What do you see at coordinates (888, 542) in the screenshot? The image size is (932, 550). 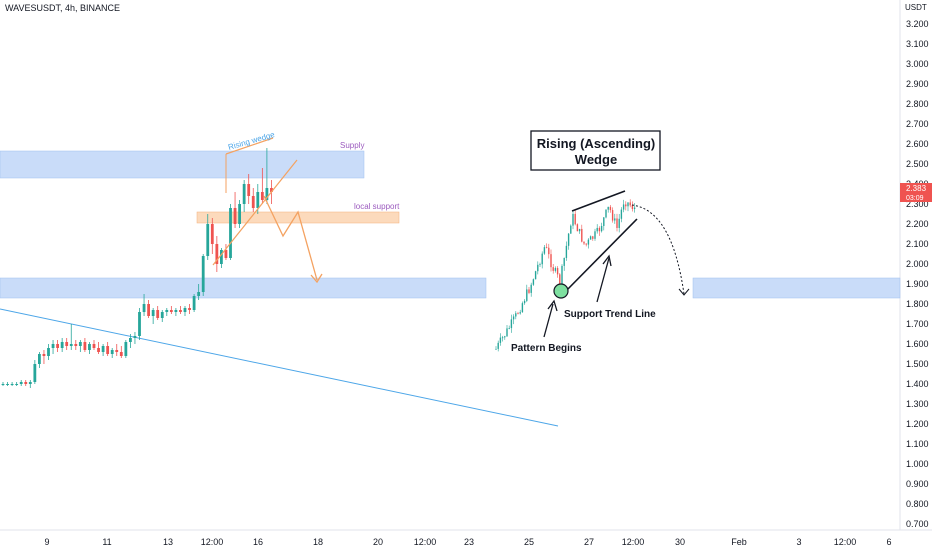 I see `x-tick-label: 6` at bounding box center [888, 542].